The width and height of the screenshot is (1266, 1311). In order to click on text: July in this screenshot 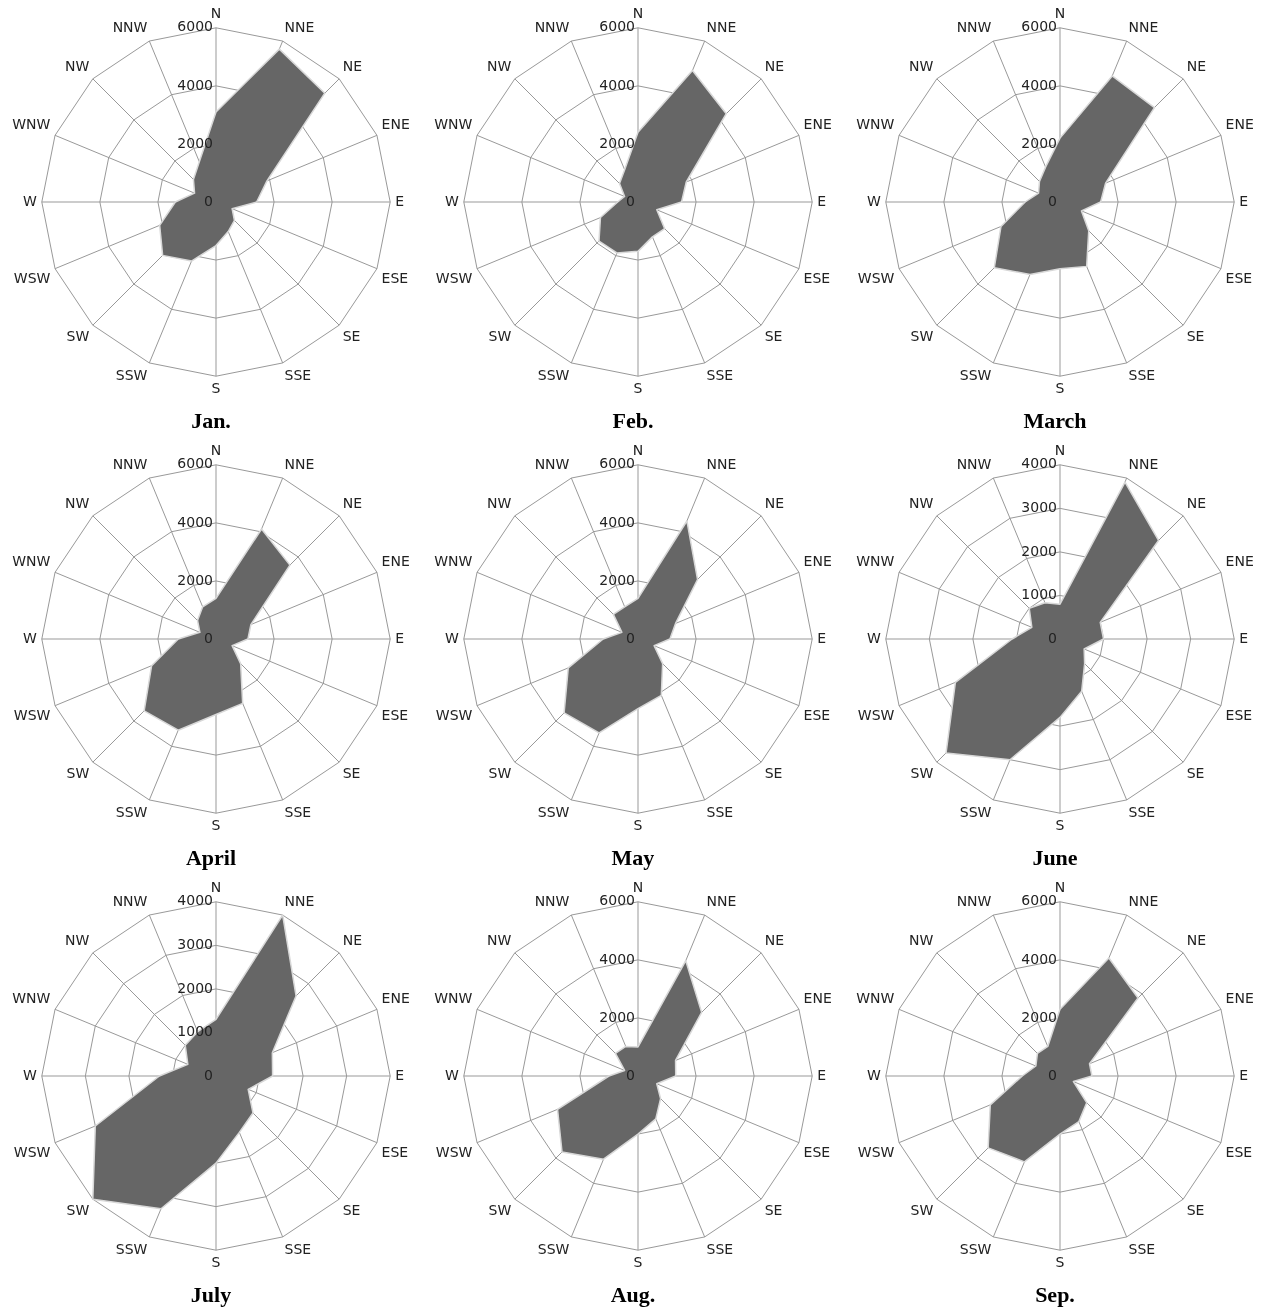, I will do `click(211, 1295)`.